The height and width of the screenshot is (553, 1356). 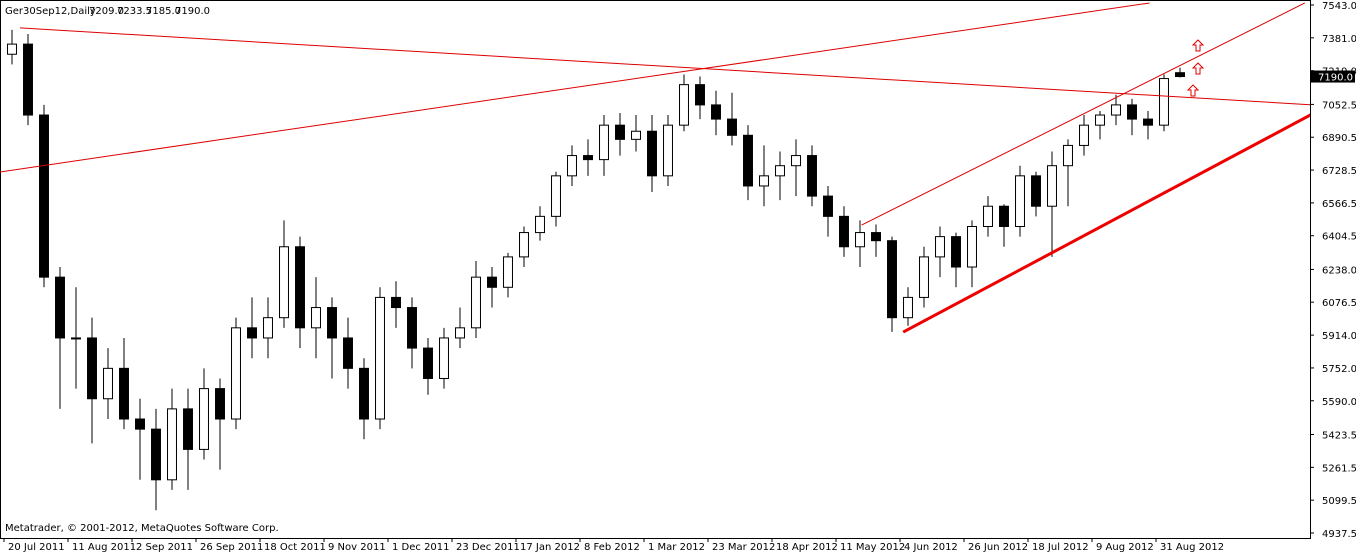 I want to click on y-tick-label: 5590.0, so click(x=1339, y=402).